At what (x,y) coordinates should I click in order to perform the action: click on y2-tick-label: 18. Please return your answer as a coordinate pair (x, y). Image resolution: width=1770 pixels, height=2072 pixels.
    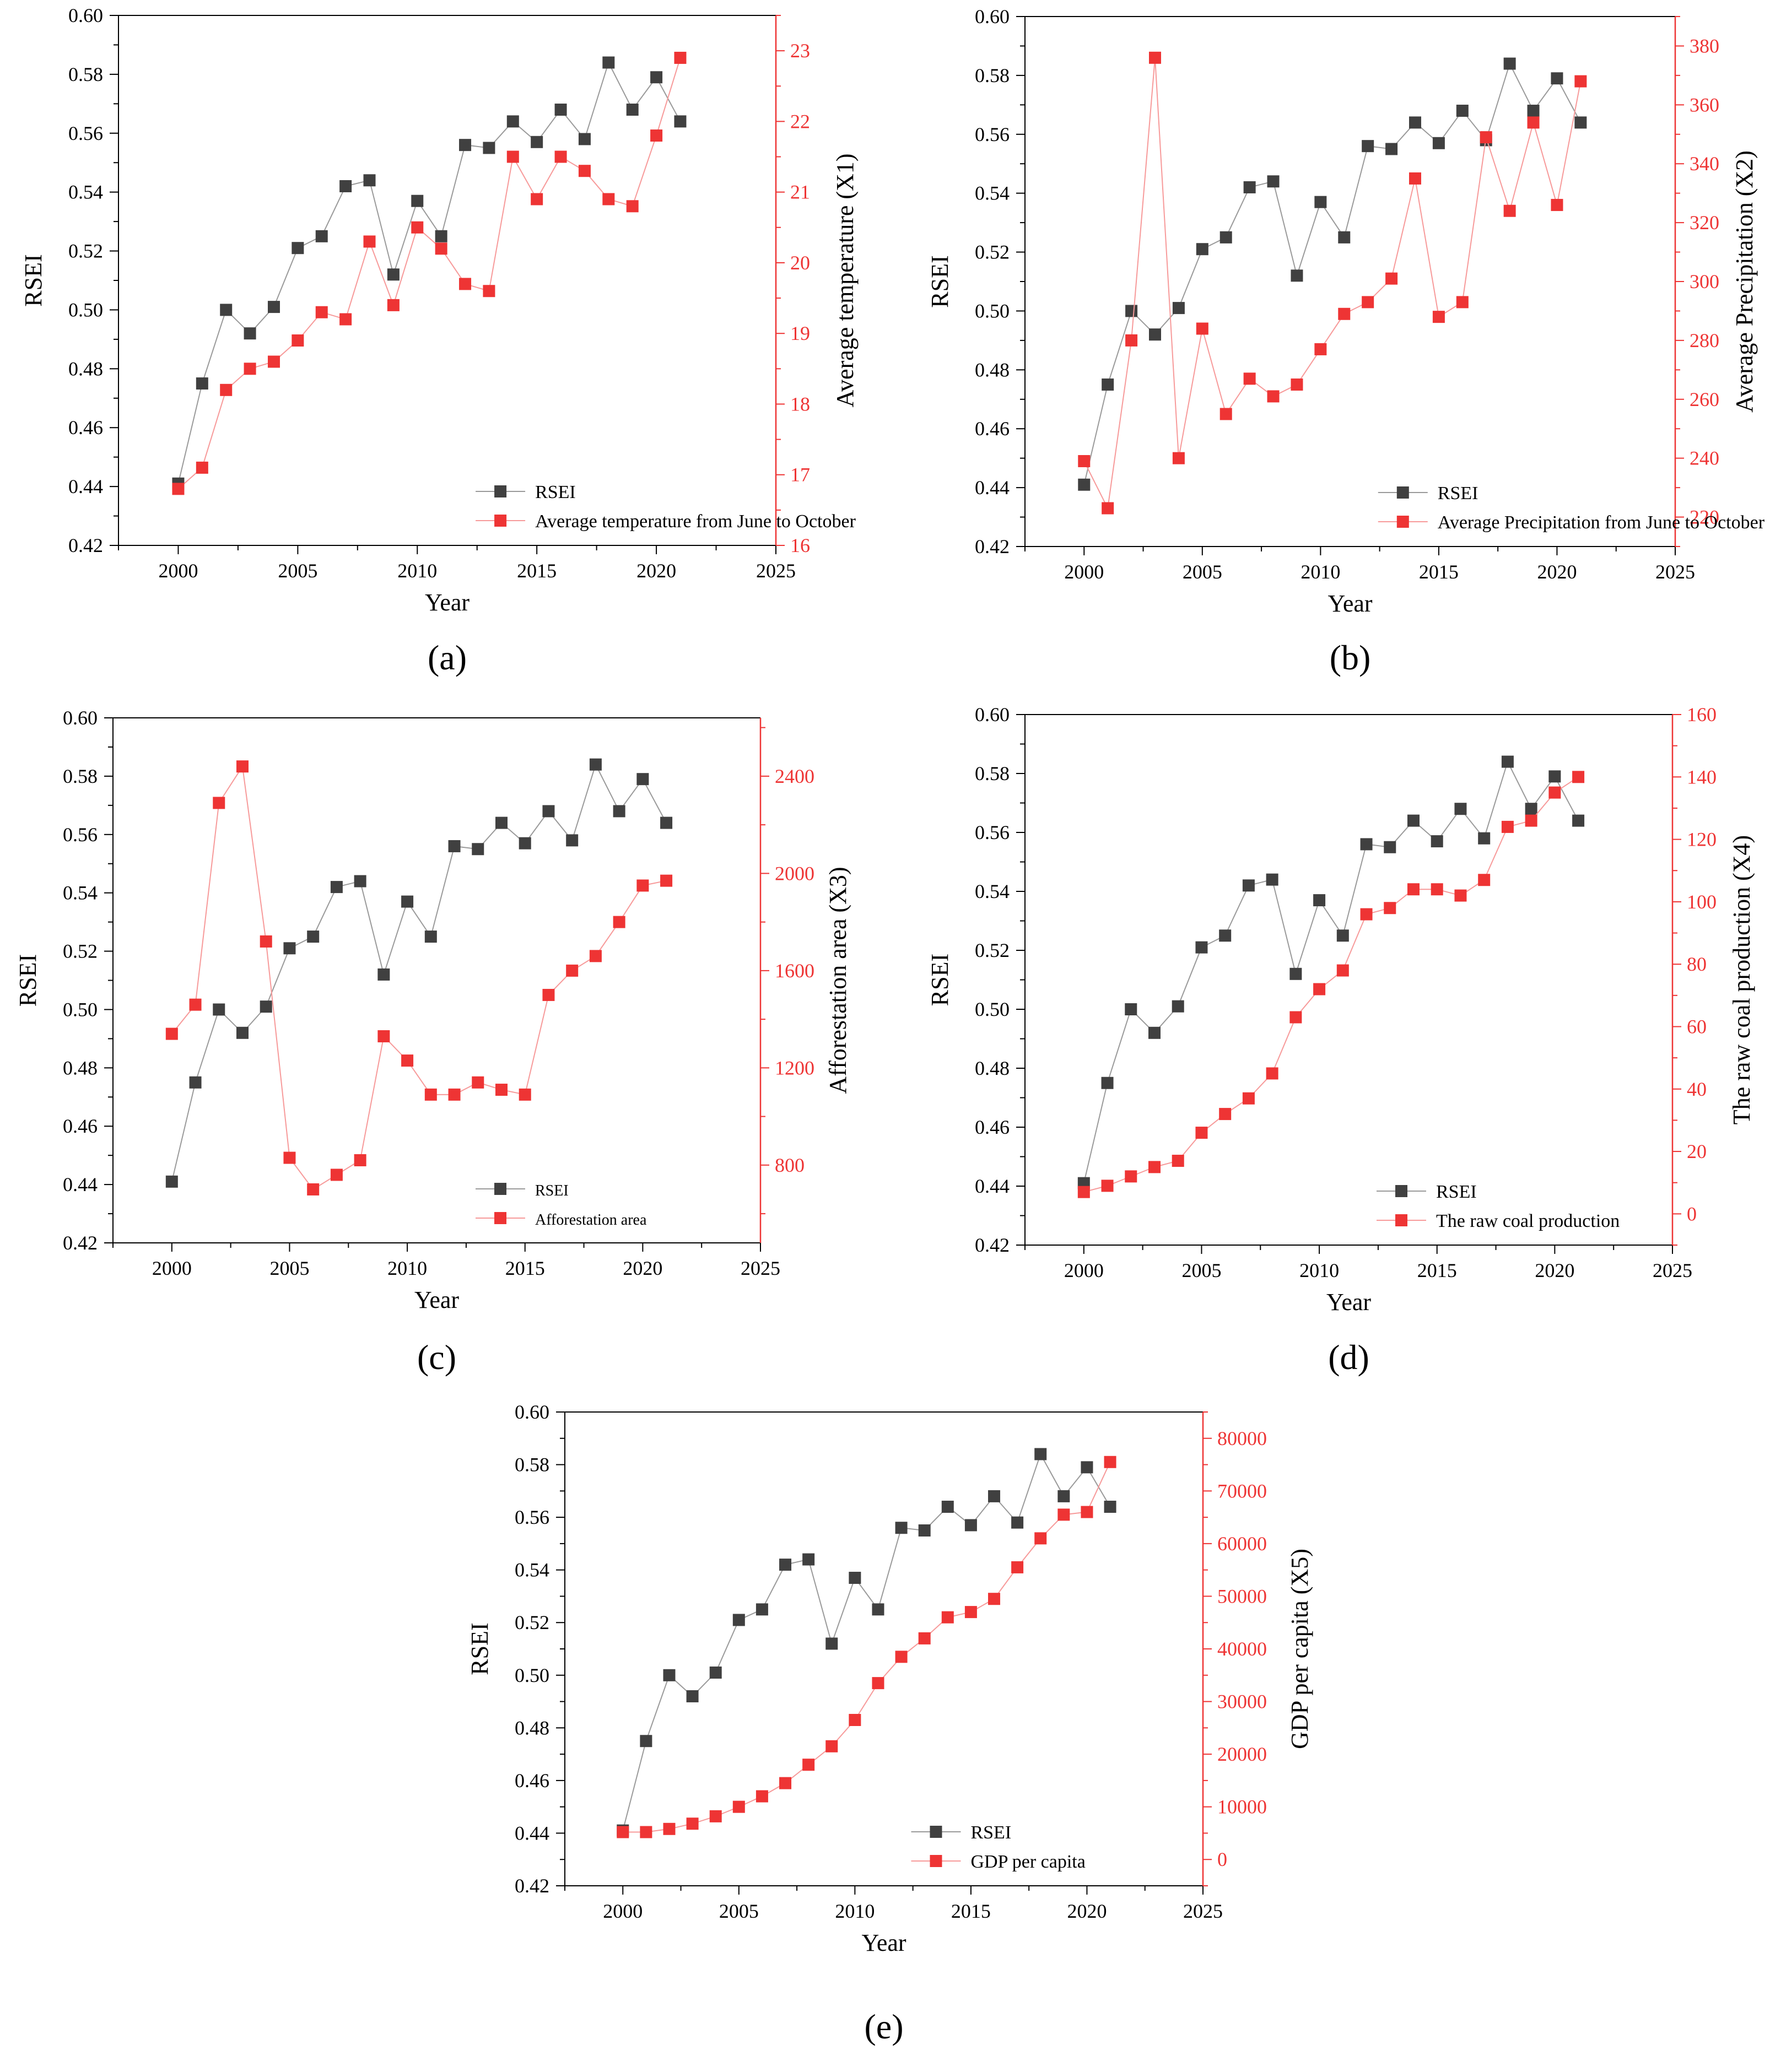
    Looking at the image, I should click on (800, 404).